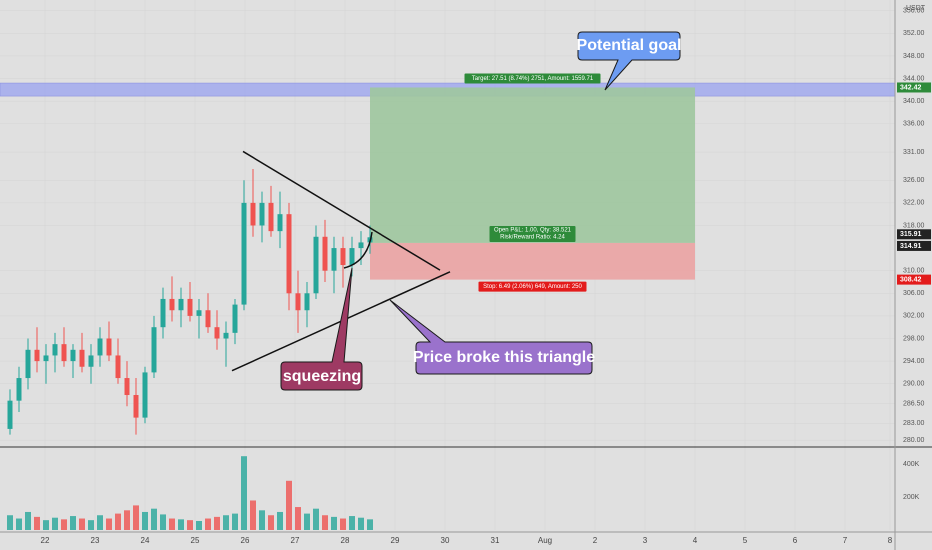  What do you see at coordinates (533, 231) in the screenshot?
I see `pnl-label: Open P&L: 1.00, Qty: 38.521` at bounding box center [533, 231].